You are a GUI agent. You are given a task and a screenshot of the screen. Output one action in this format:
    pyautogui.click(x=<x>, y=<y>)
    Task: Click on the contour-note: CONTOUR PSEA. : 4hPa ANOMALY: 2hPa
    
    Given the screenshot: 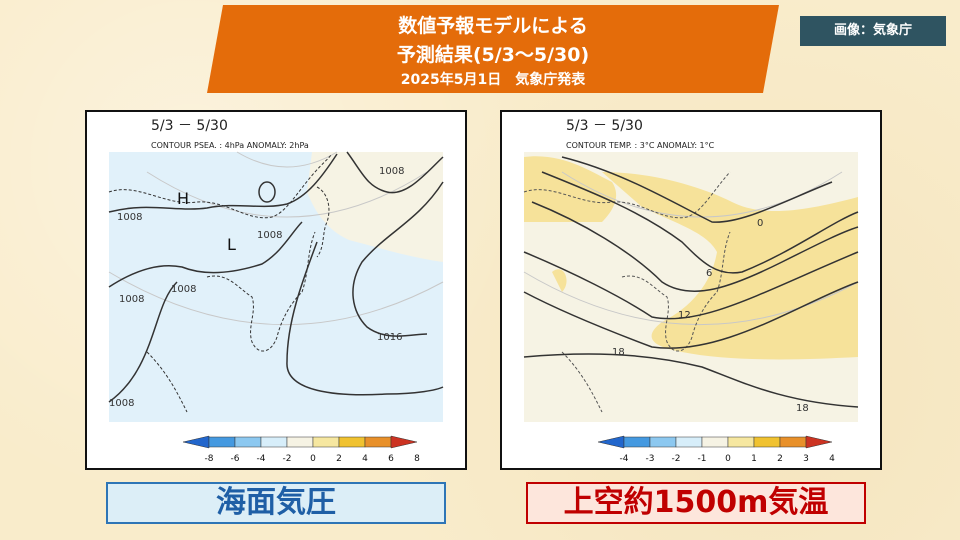 What is the action you would take?
    pyautogui.click(x=230, y=145)
    